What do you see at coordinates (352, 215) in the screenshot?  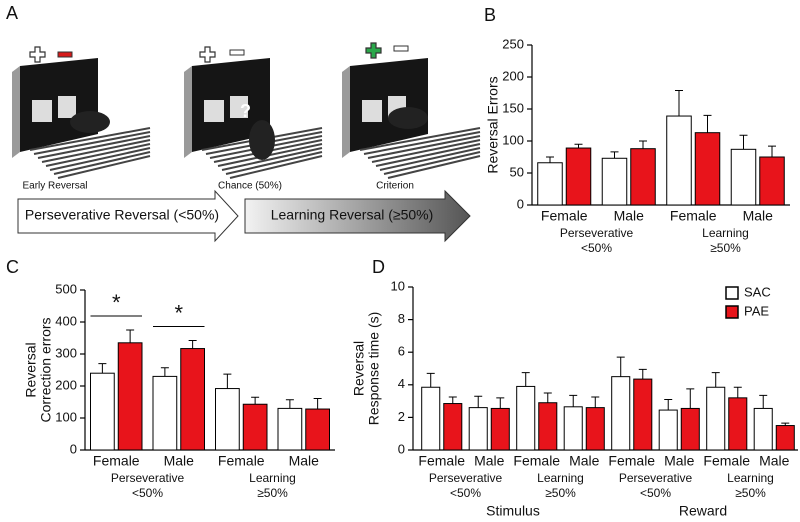 I see `arrow-label: Learning Reversal (≥50%)` at bounding box center [352, 215].